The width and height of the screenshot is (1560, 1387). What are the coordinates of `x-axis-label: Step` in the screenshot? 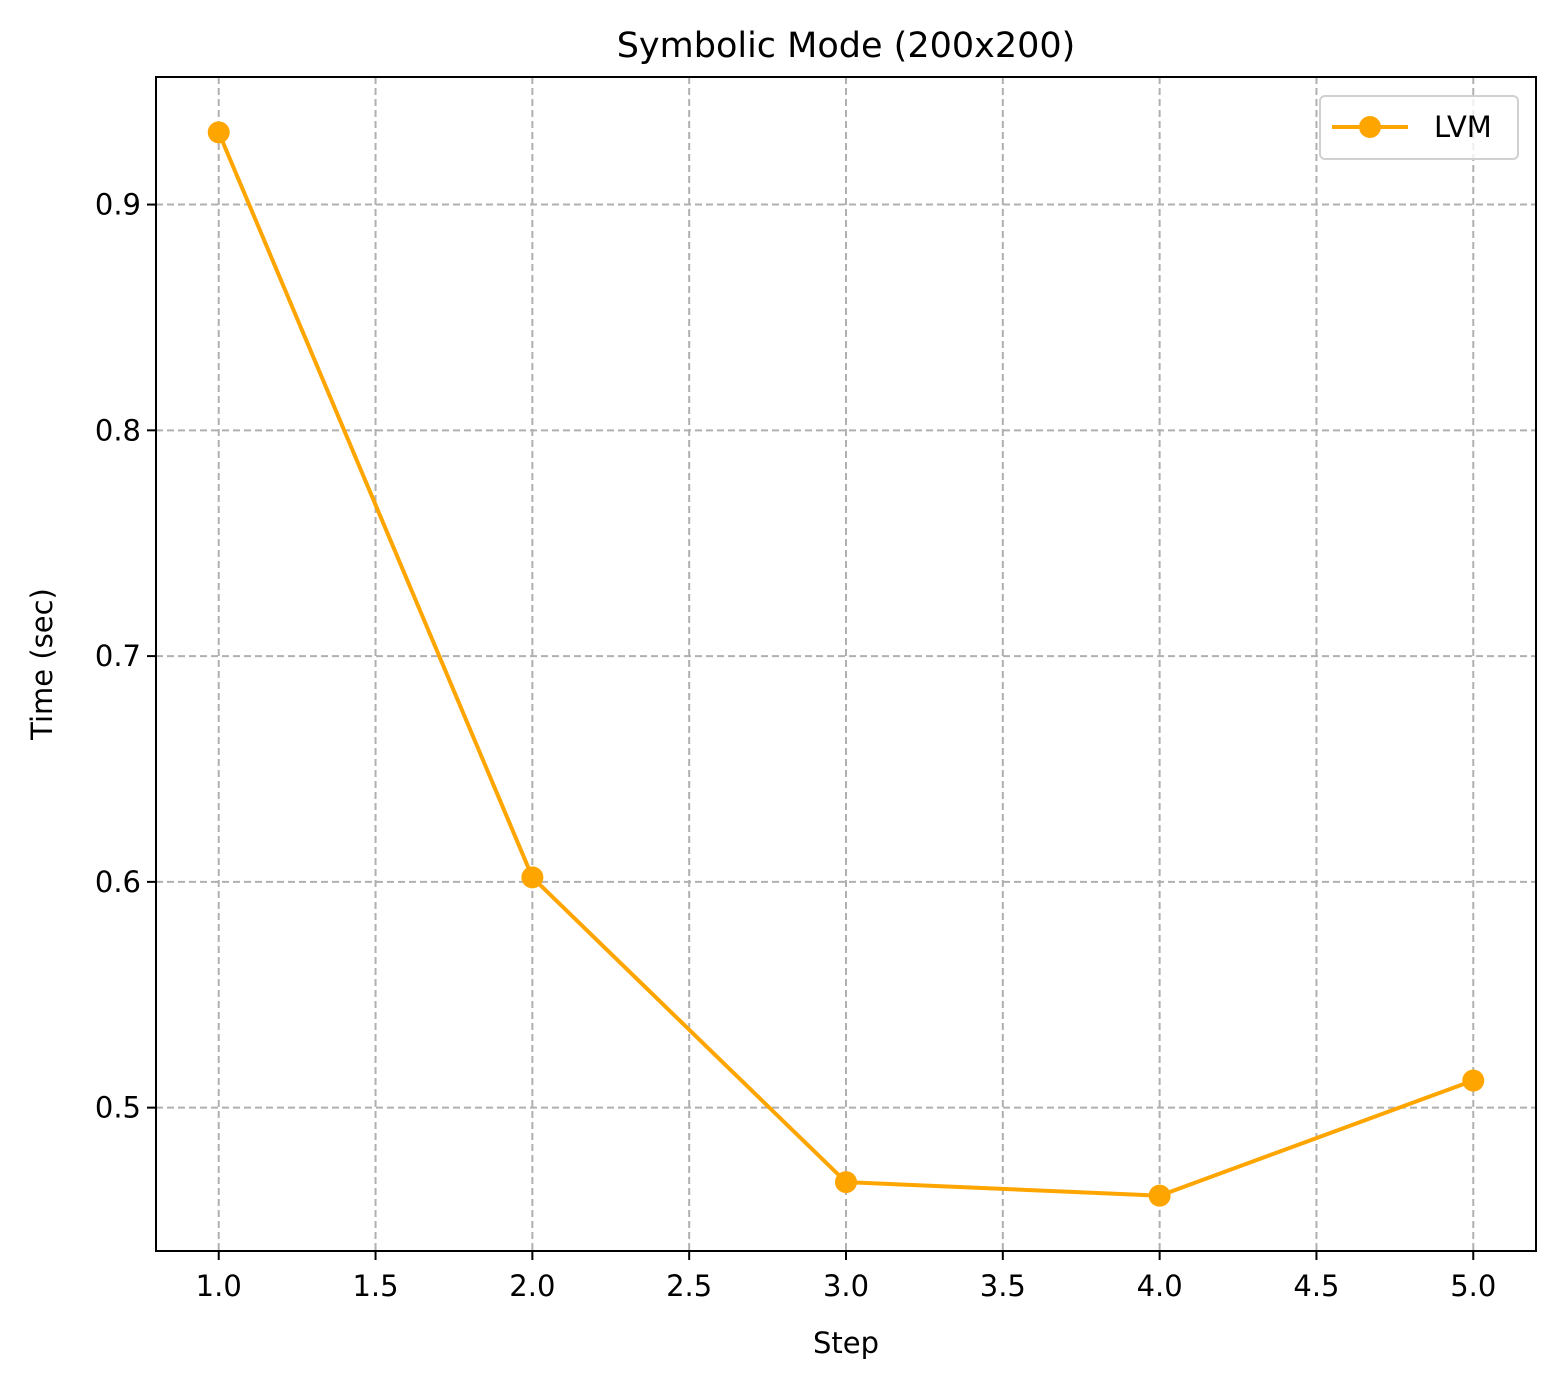 It's located at (846, 1343).